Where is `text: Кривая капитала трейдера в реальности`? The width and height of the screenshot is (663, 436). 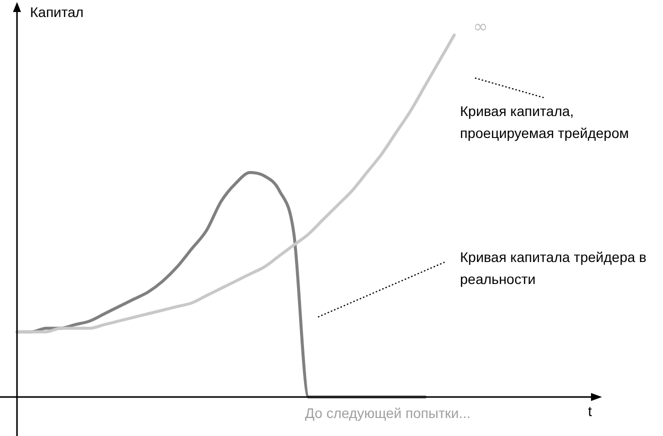 text: Кривая капитала трейдера в реальности is located at coordinates (553, 267).